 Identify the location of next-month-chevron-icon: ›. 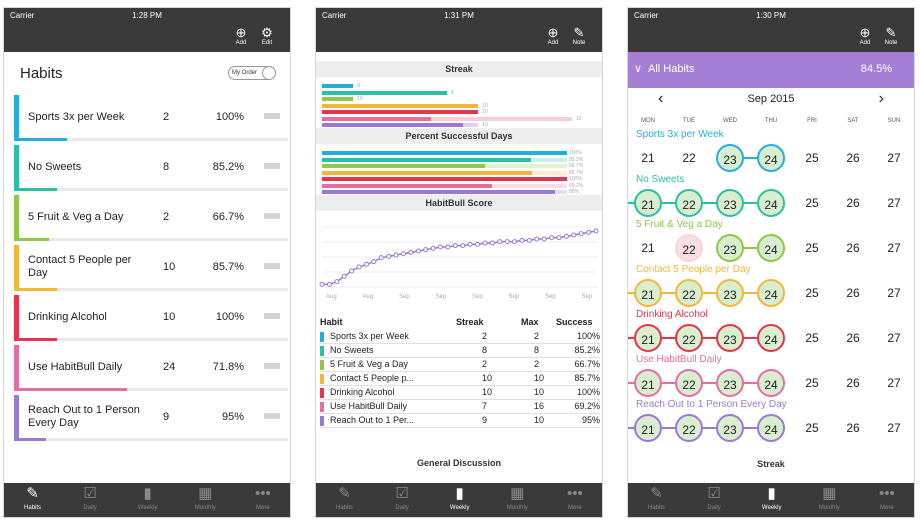
(881, 98).